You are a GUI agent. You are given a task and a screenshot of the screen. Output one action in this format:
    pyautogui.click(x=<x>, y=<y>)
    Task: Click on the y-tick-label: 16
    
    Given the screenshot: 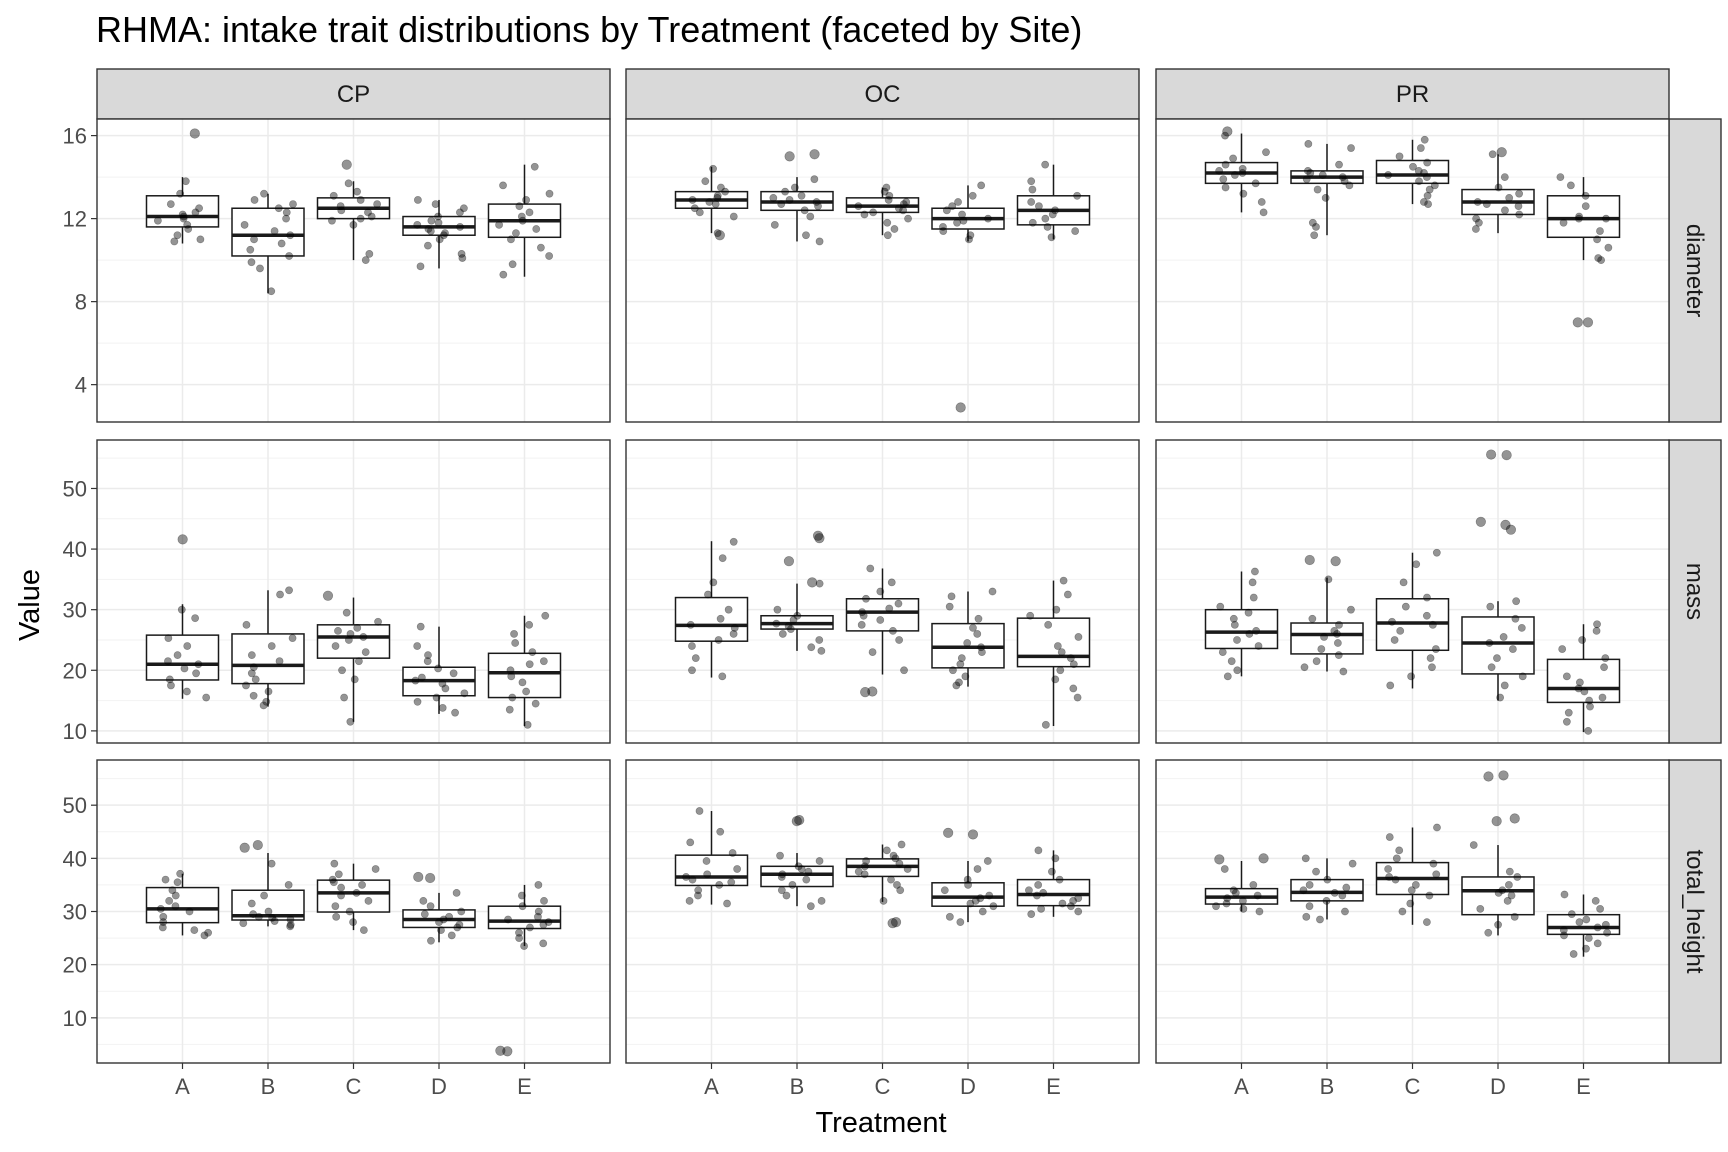 What is the action you would take?
    pyautogui.click(x=75, y=136)
    